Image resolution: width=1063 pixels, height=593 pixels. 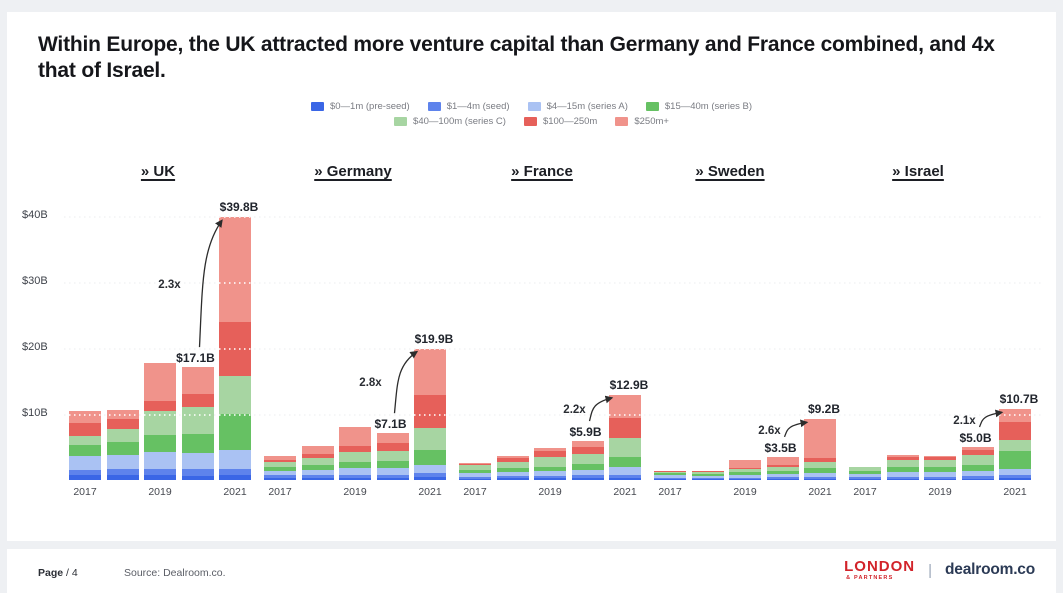 What do you see at coordinates (542, 171) in the screenshot?
I see `country-header-france: » France` at bounding box center [542, 171].